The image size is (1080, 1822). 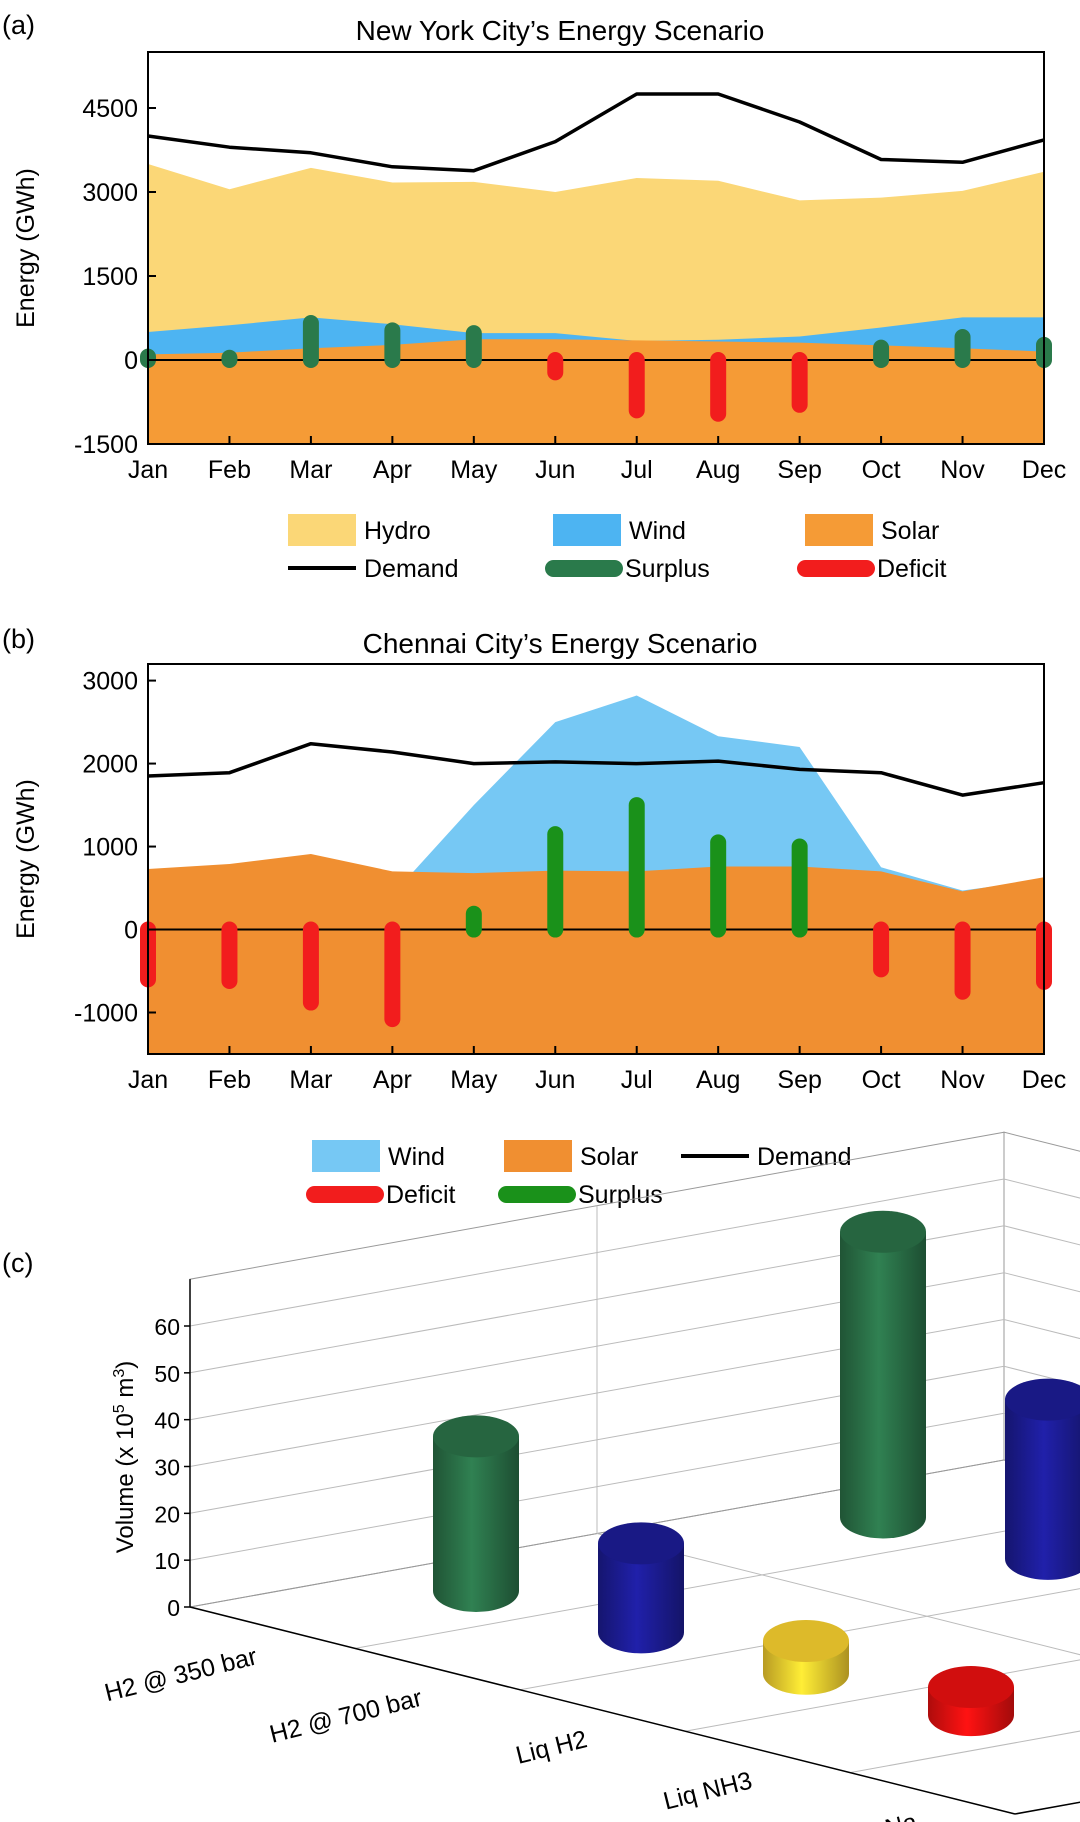 What do you see at coordinates (1044, 470) in the screenshot?
I see `chart-a-xtick-label: Dec` at bounding box center [1044, 470].